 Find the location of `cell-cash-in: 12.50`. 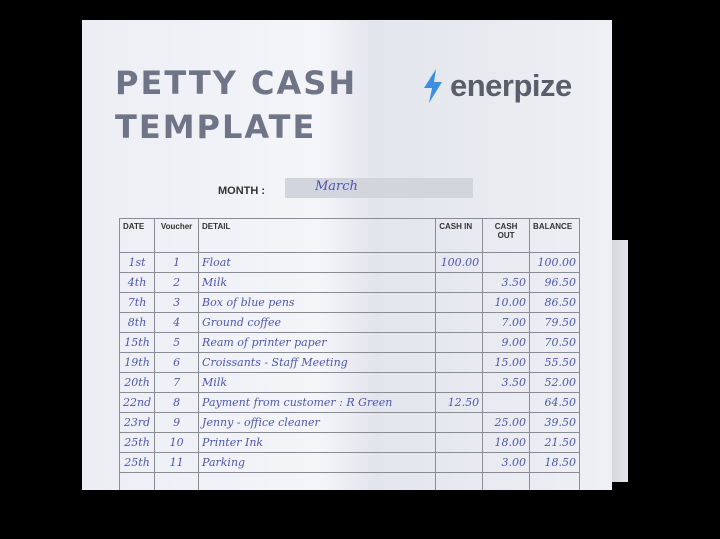

cell-cash-in: 12.50 is located at coordinates (459, 402).